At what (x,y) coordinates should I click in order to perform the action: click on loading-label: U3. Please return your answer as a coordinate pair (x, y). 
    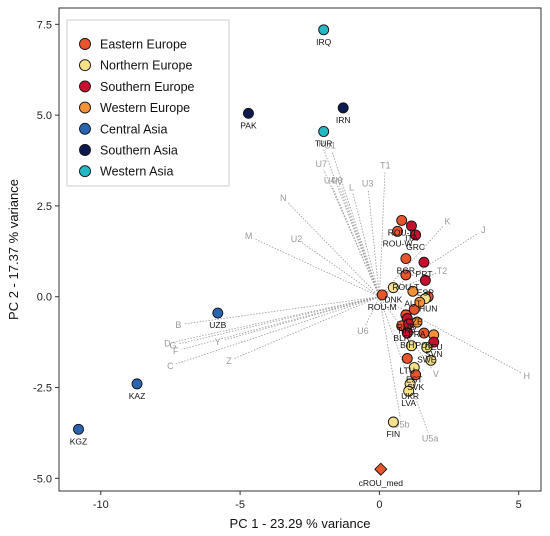
    Looking at the image, I should click on (368, 184).